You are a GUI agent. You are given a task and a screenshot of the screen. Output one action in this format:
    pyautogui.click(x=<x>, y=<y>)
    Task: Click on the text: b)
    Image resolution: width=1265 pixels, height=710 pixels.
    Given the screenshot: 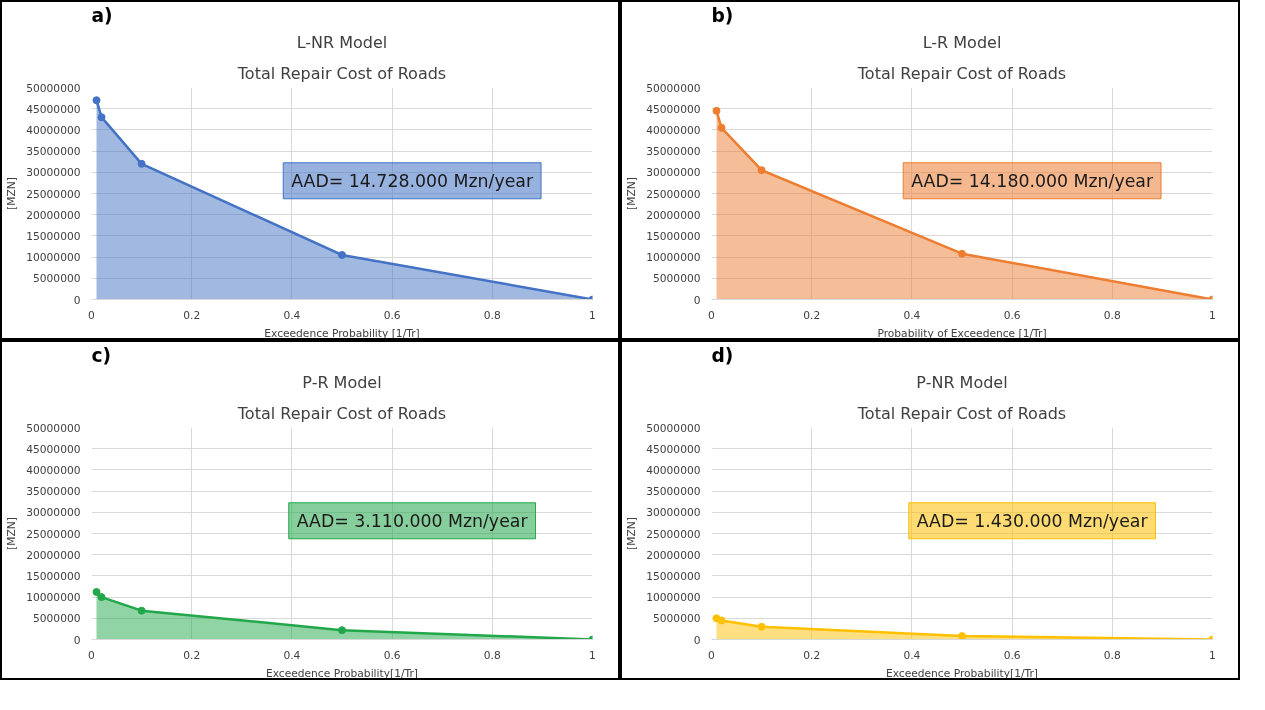 What is the action you would take?
    pyautogui.click(x=722, y=15)
    